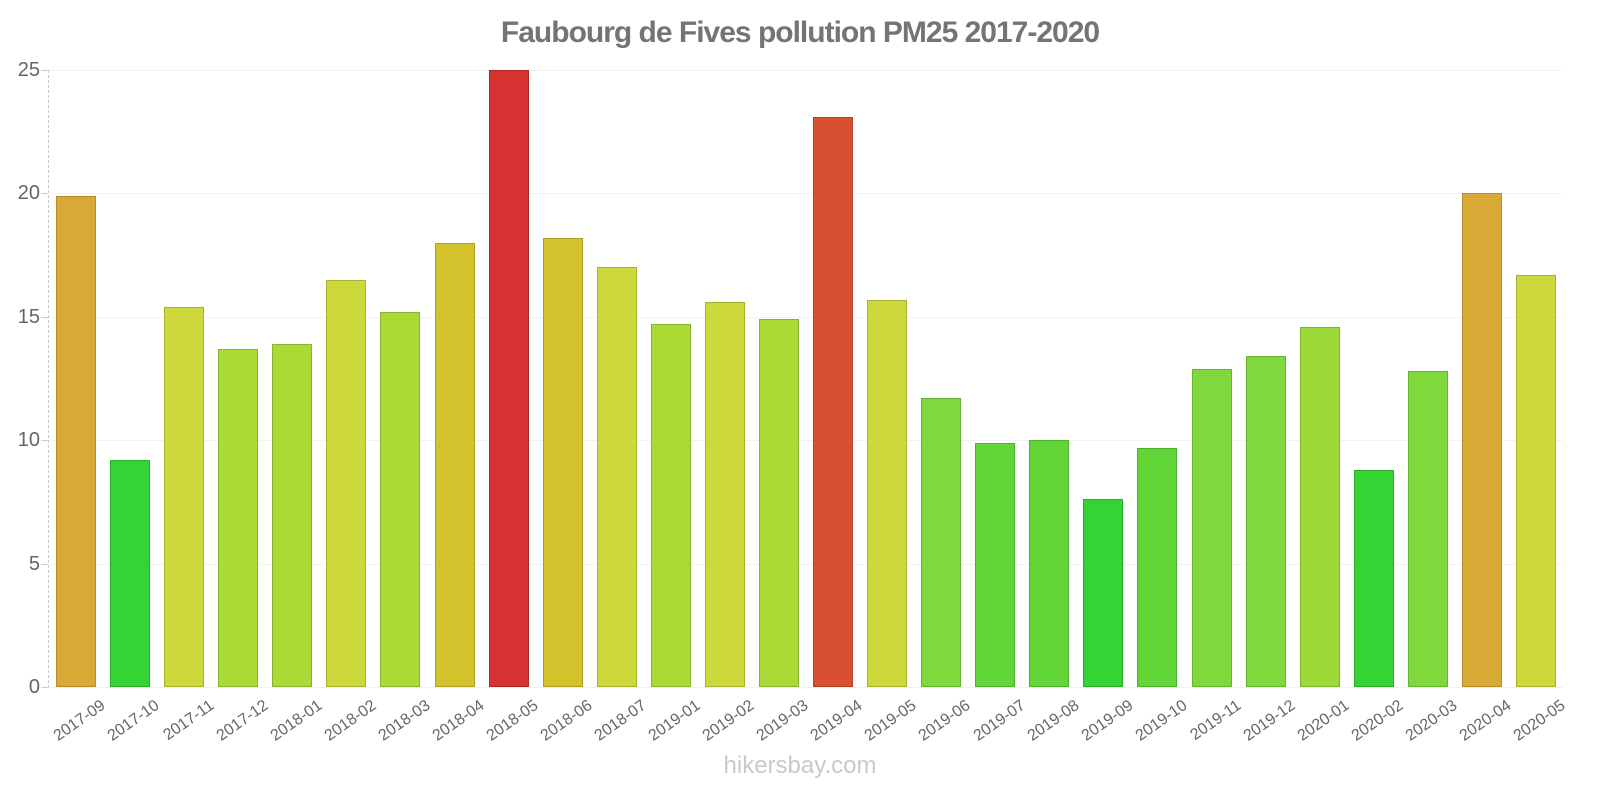  What do you see at coordinates (945, 721) in the screenshot?
I see `x-axis-label-2019-06: 2019-06` at bounding box center [945, 721].